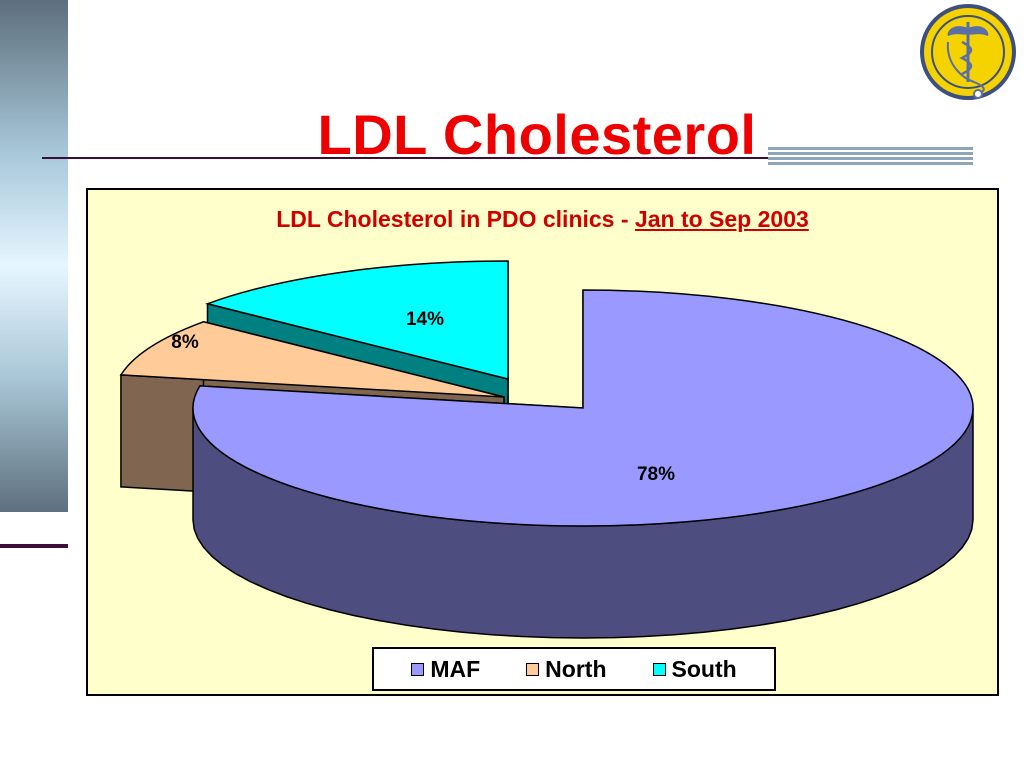 This screenshot has width=1024, height=768. Describe the element at coordinates (455, 668) in the screenshot. I see `legend-label-maf: MAF` at that location.